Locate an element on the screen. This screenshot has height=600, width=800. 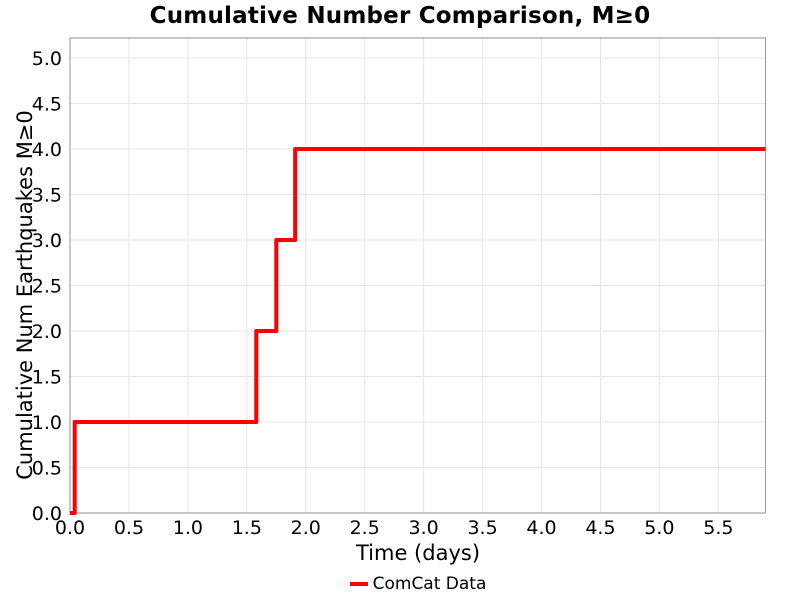
y-tick-label: 5.0 is located at coordinates (47, 59).